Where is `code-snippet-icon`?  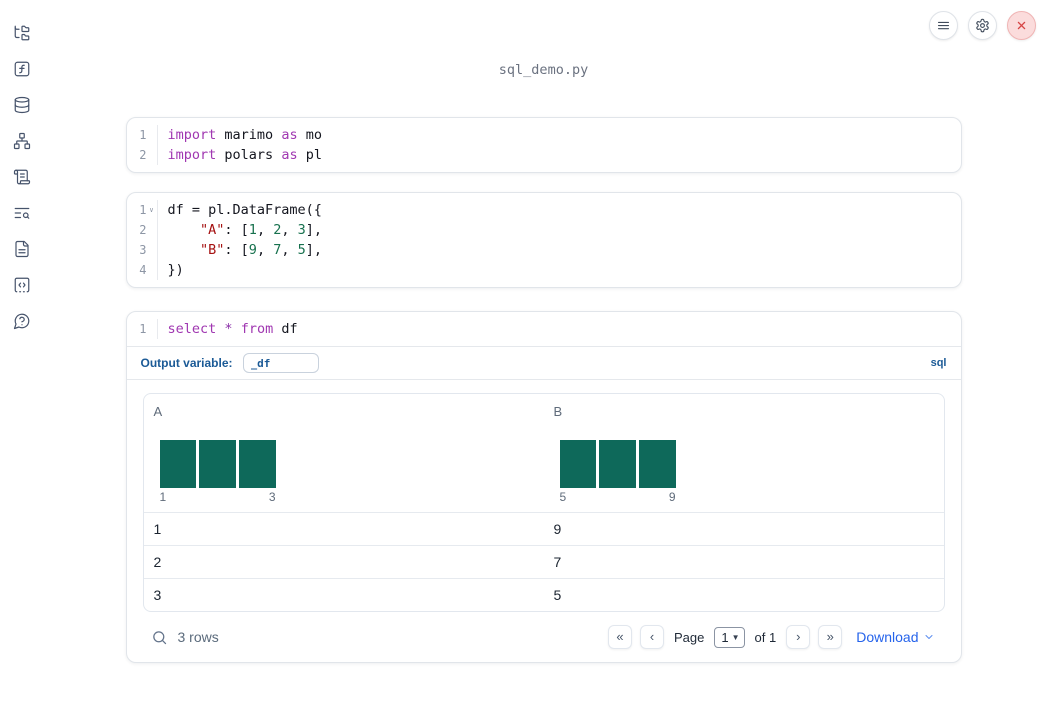 code-snippet-icon is located at coordinates (22, 285).